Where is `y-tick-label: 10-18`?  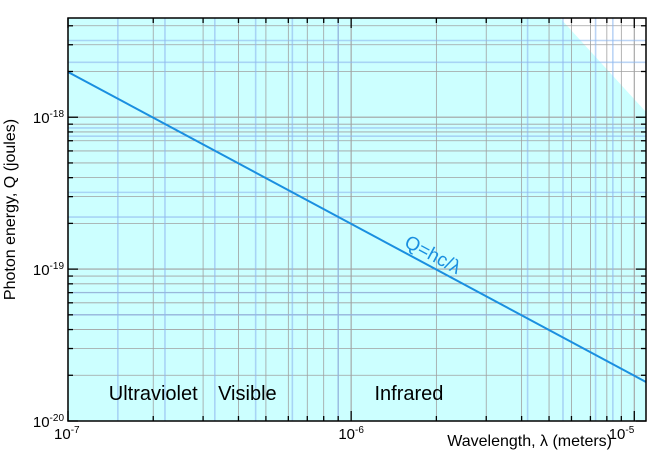 y-tick-label: 10-18 is located at coordinates (49, 118).